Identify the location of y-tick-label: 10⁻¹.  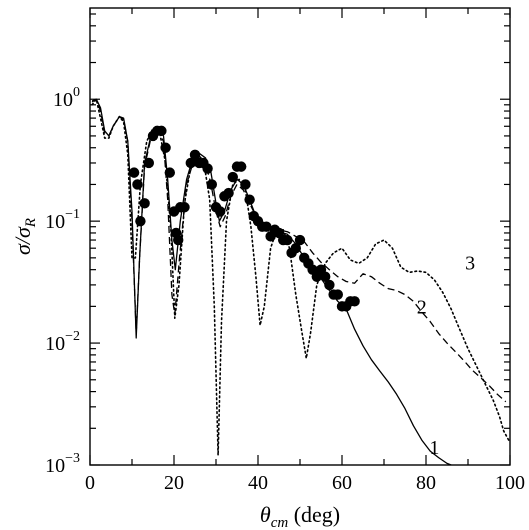
(62, 220).